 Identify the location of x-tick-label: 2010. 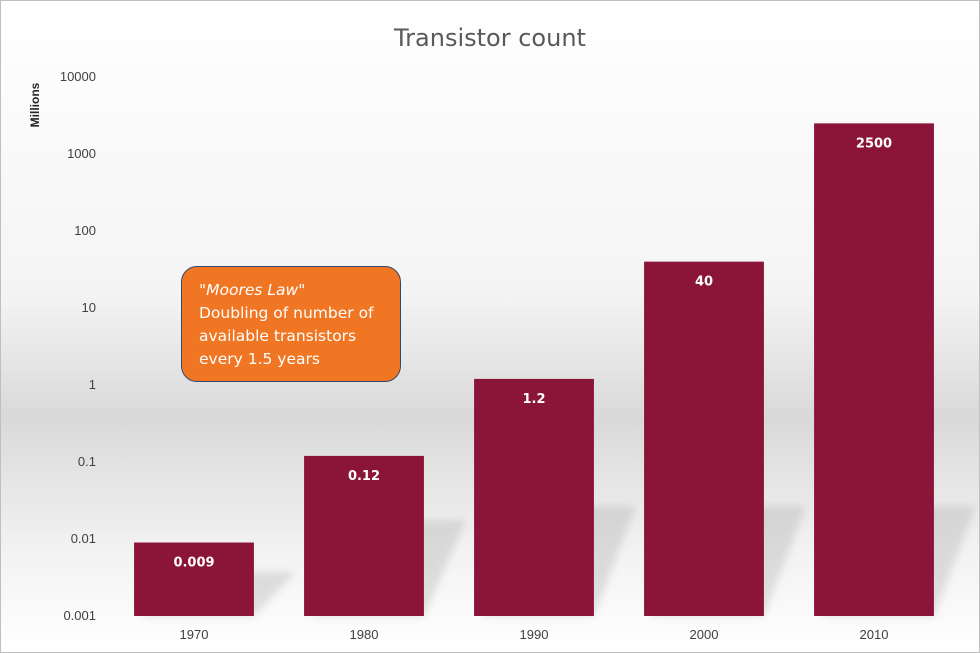
(874, 634).